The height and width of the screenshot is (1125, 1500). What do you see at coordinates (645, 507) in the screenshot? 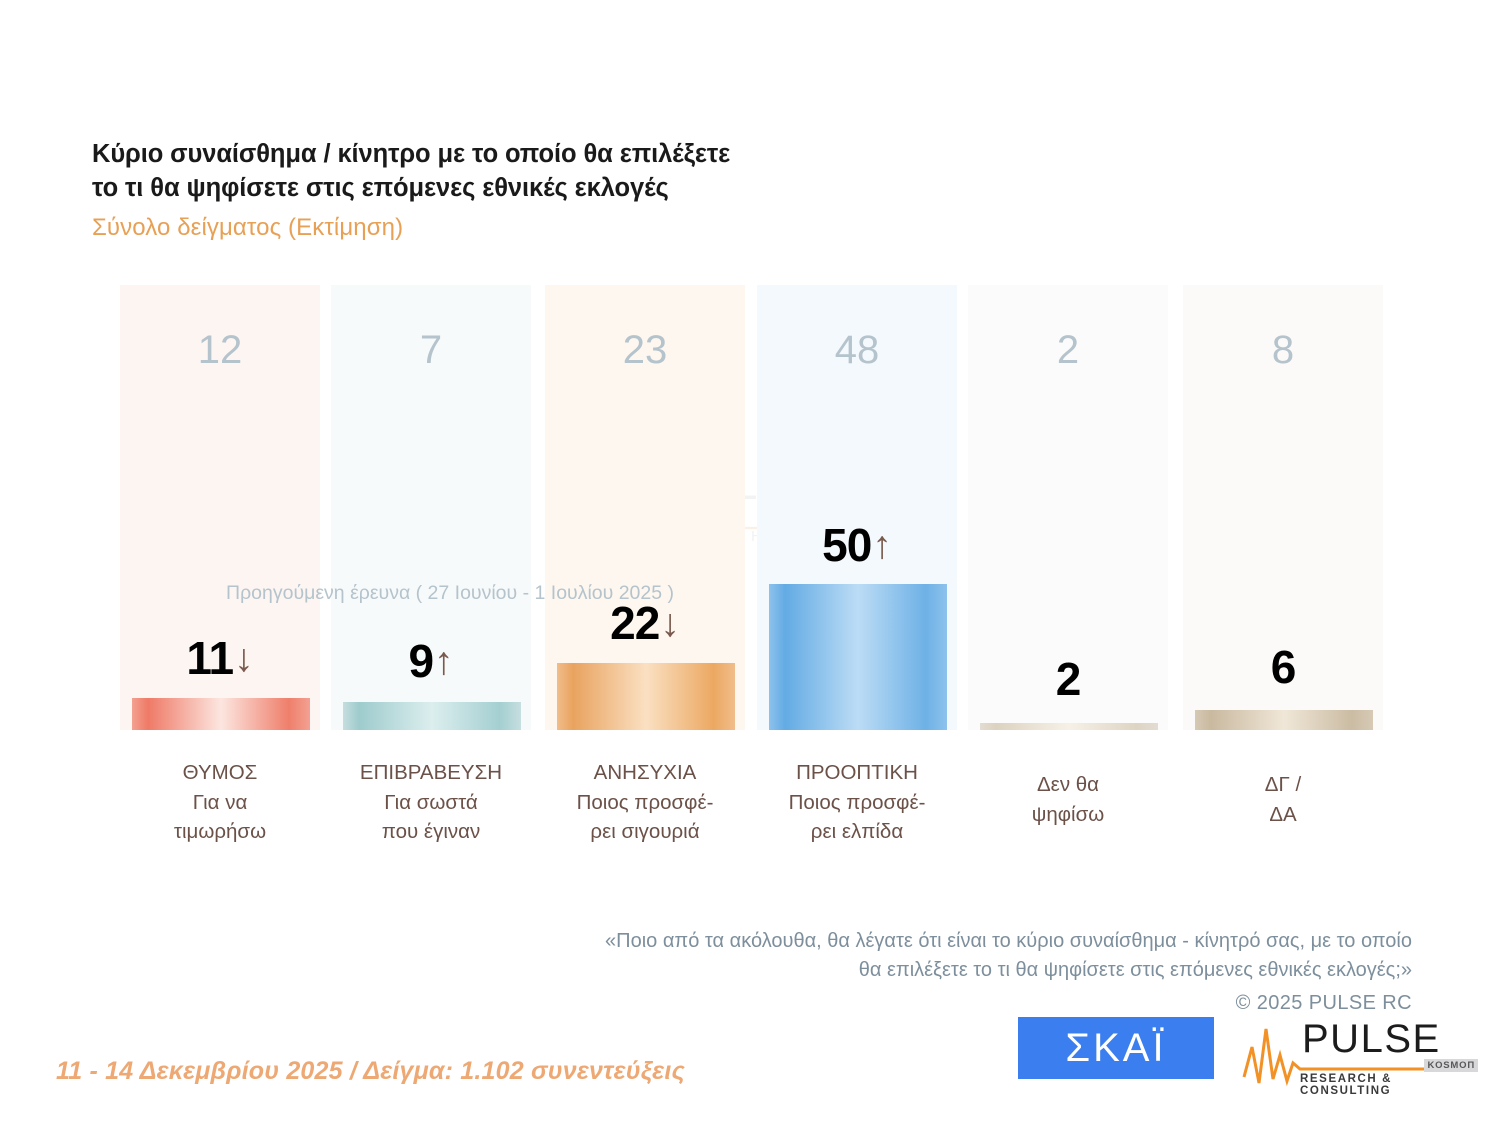
I see `chart-column-anisyxia: 23 22↓` at bounding box center [645, 507].